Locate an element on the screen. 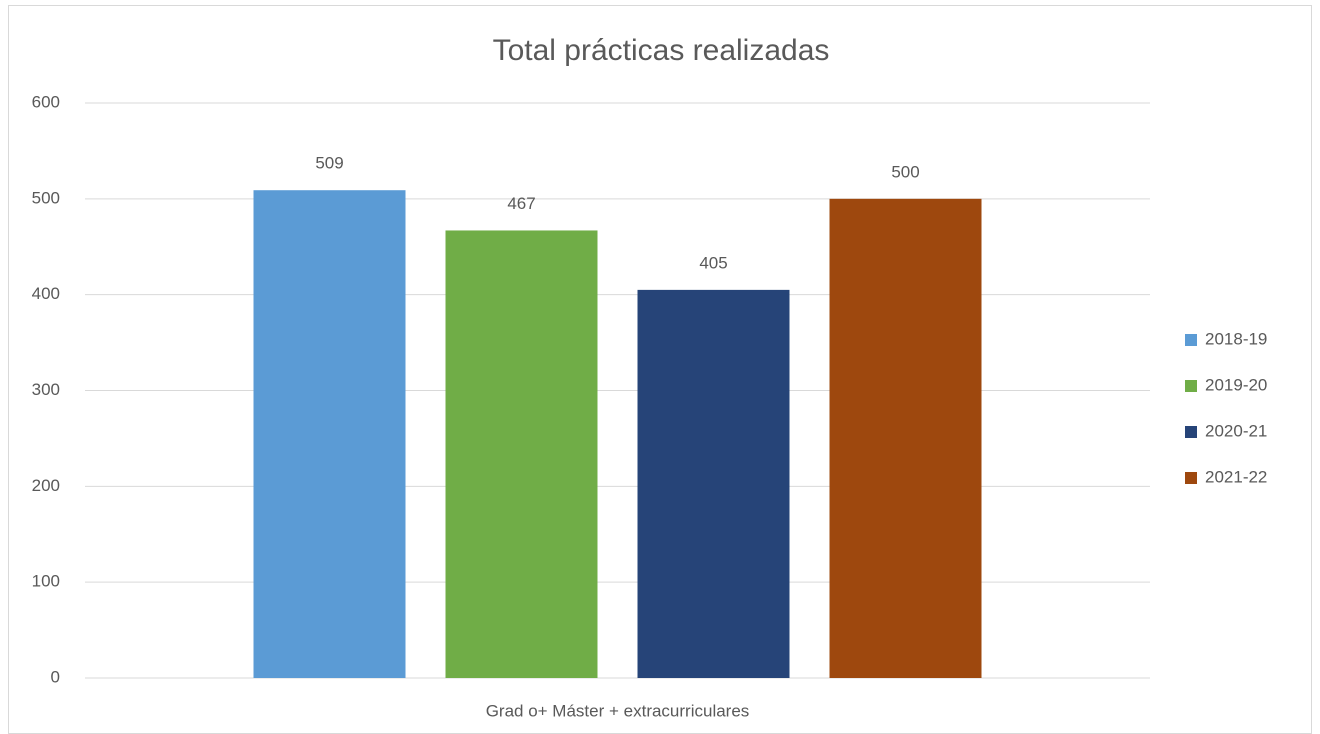 The height and width of the screenshot is (734, 1320). y-tick-label: 500 is located at coordinates (46, 197).